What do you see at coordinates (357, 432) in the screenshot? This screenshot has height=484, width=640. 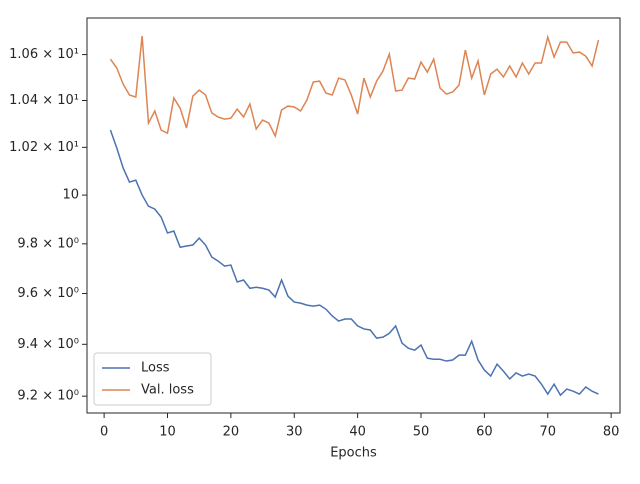 I see `x-tick-label: 40` at bounding box center [357, 432].